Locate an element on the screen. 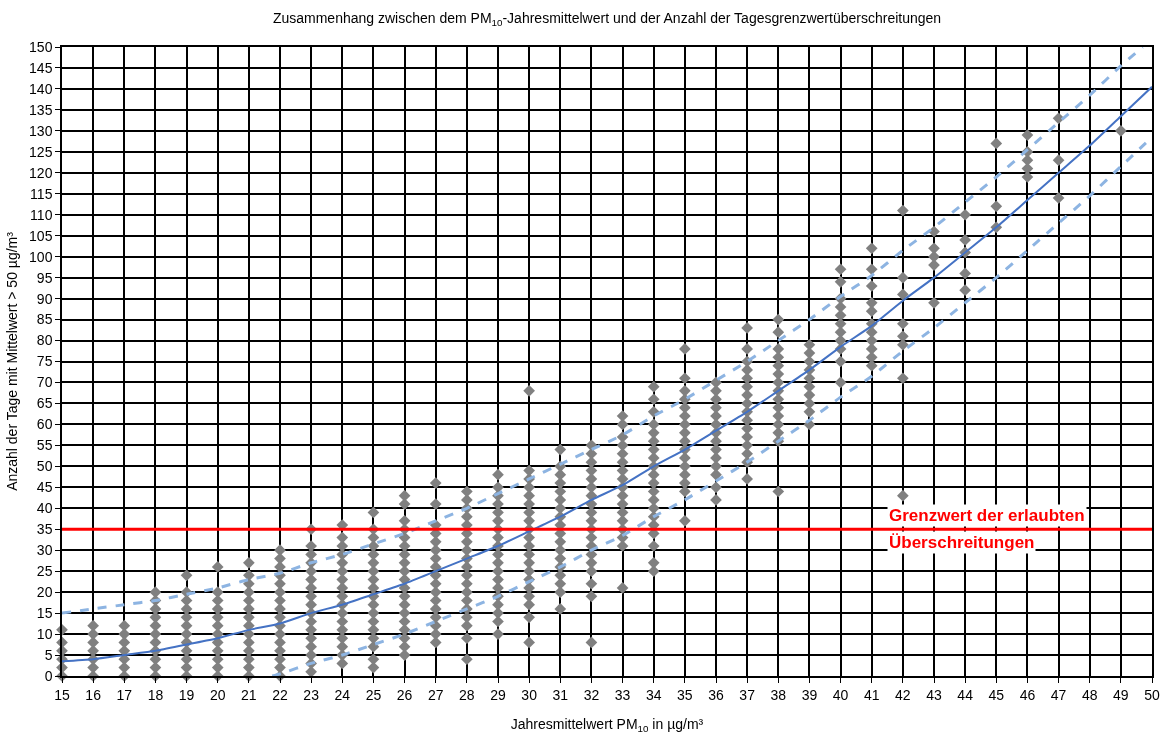 This screenshot has height=746, width=1173. y-tick-label: 15 is located at coordinates (44, 613).